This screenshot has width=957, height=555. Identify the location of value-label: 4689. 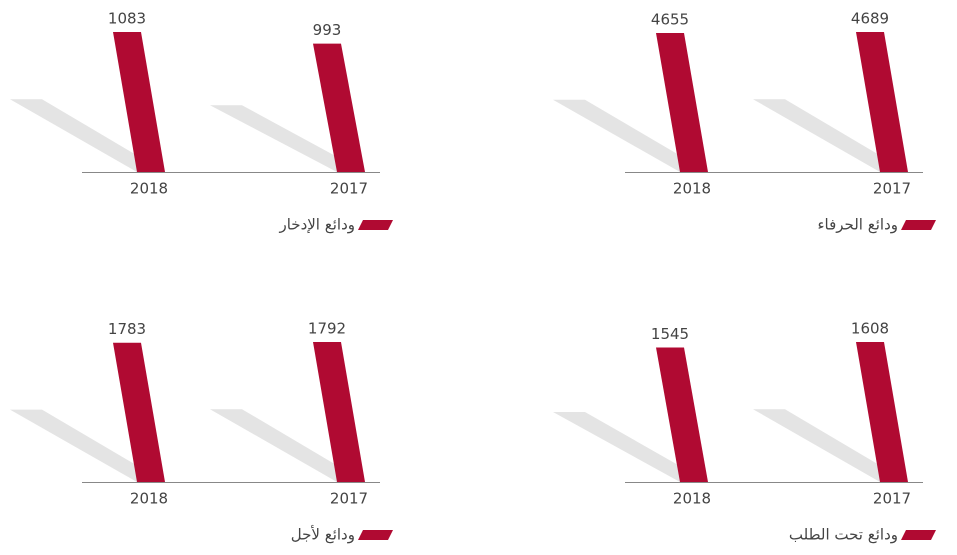
(870, 19).